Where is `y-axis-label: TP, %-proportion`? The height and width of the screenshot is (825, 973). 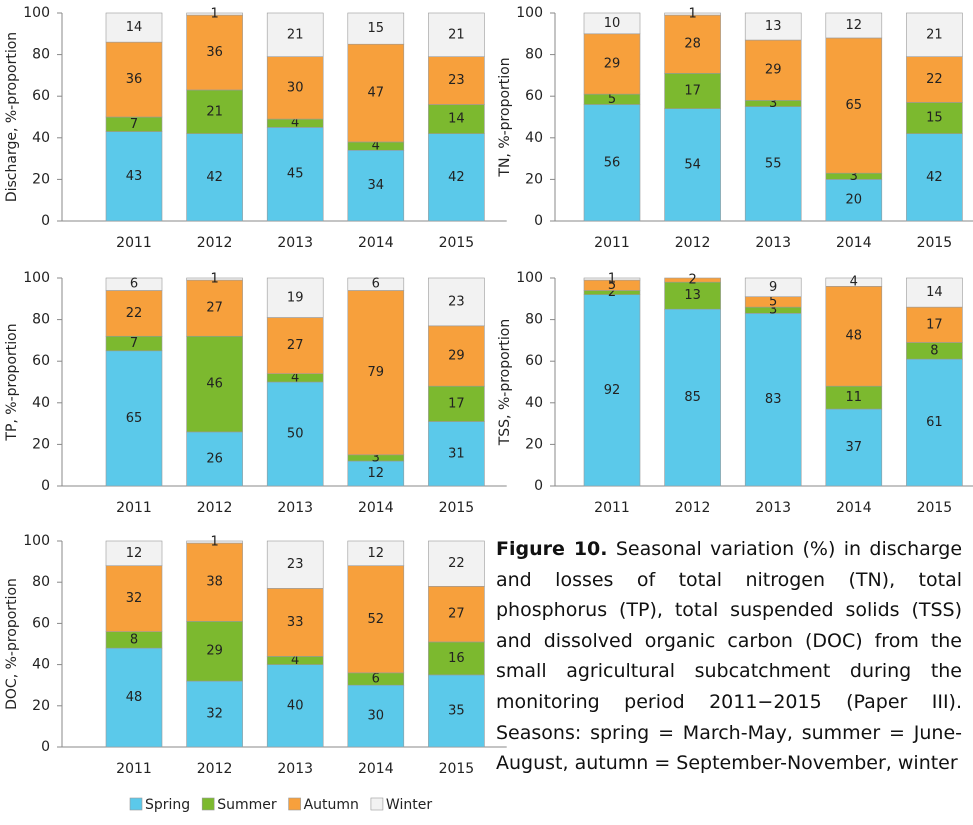
y-axis-label: TP, %-proportion is located at coordinates (12, 382).